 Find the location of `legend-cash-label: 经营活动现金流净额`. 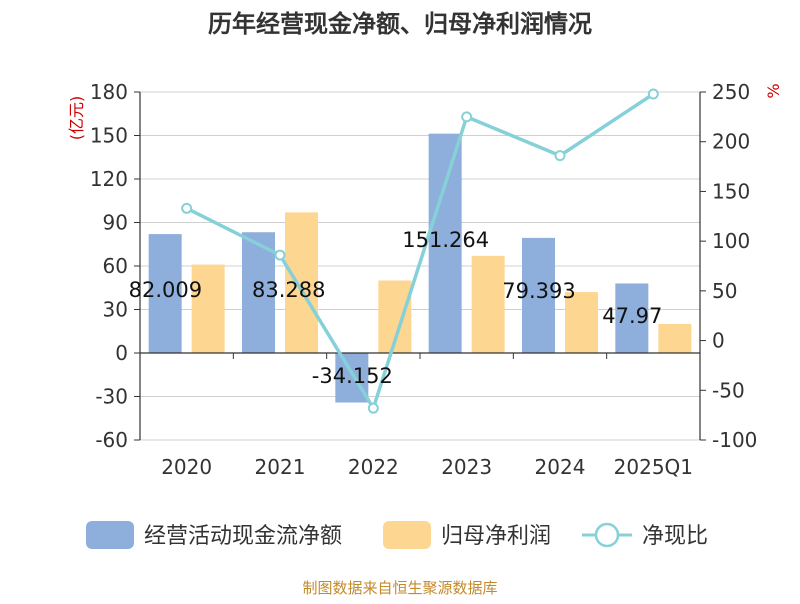

legend-cash-label: 经营活动现金流净额 is located at coordinates (243, 536).